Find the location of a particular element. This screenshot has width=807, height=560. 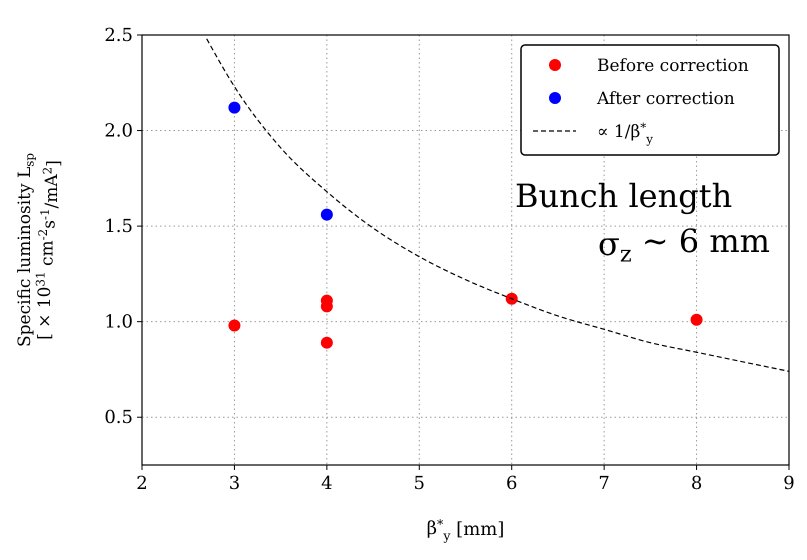

y-tick-label: 1.0 is located at coordinates (118, 322).